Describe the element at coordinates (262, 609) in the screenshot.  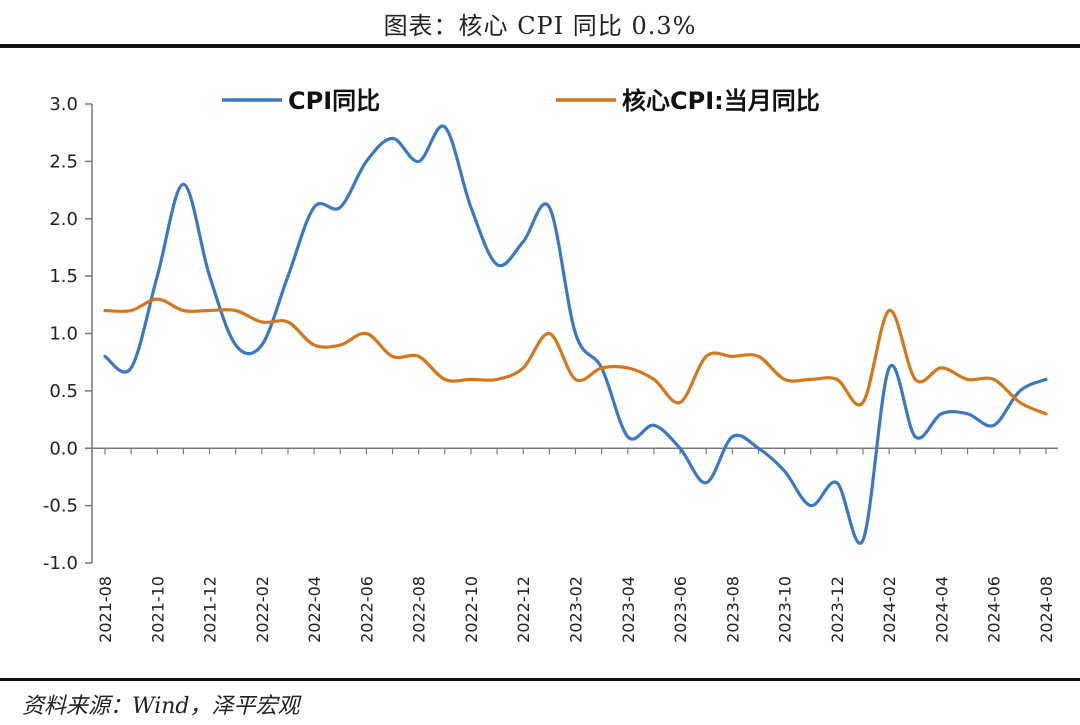
I see `x-tick-label: 2022-02` at that location.